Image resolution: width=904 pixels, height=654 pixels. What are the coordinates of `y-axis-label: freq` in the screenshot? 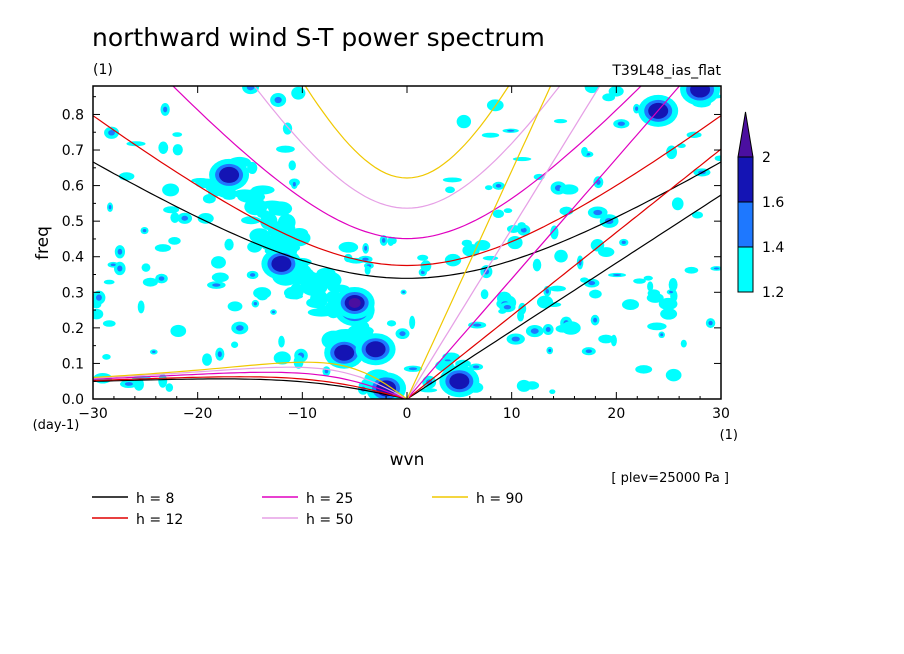 It's located at (43, 243).